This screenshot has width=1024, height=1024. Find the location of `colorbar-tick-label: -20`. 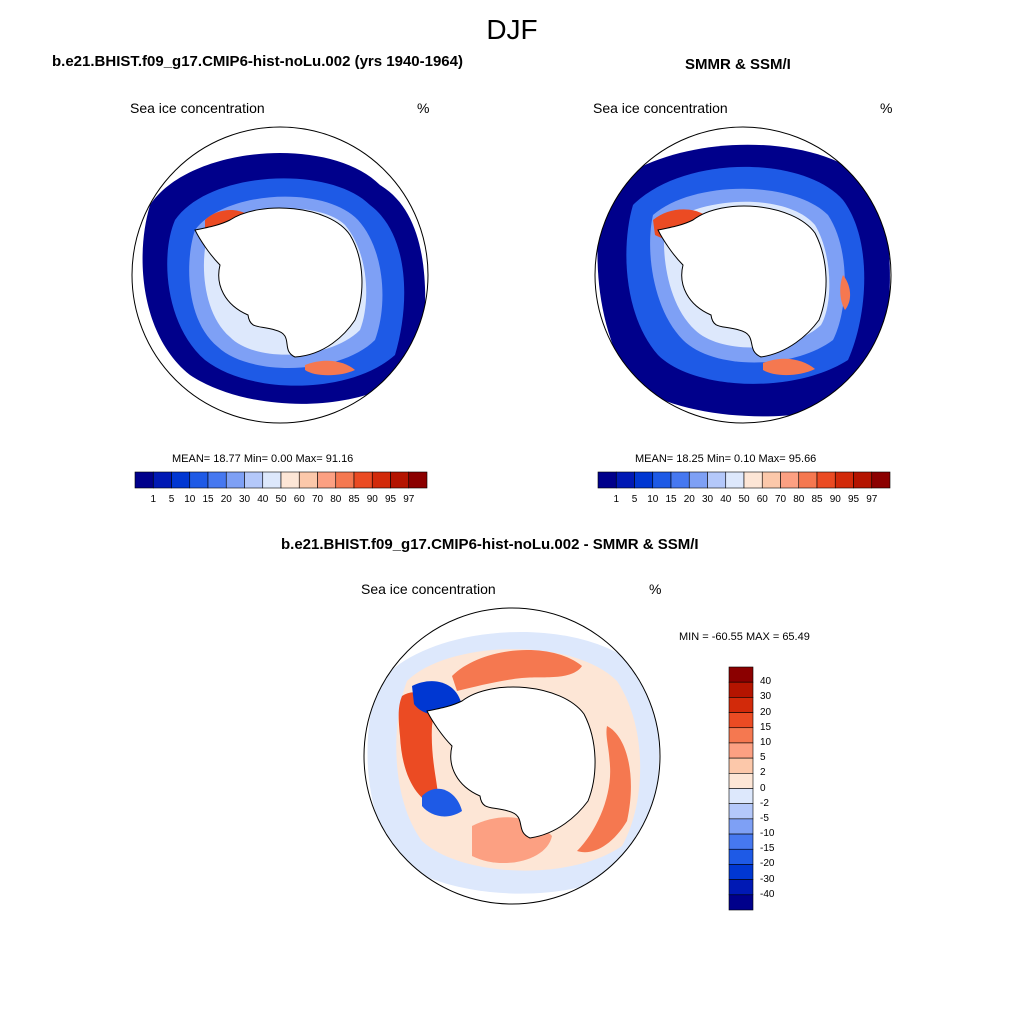

colorbar-tick-label: -20 is located at coordinates (767, 864).